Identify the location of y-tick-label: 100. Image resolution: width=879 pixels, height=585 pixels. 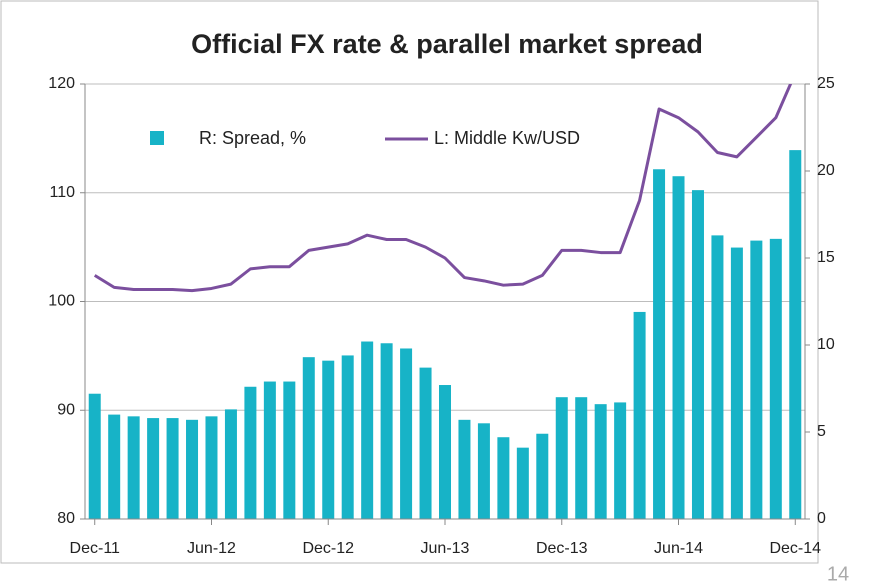
(61, 301).